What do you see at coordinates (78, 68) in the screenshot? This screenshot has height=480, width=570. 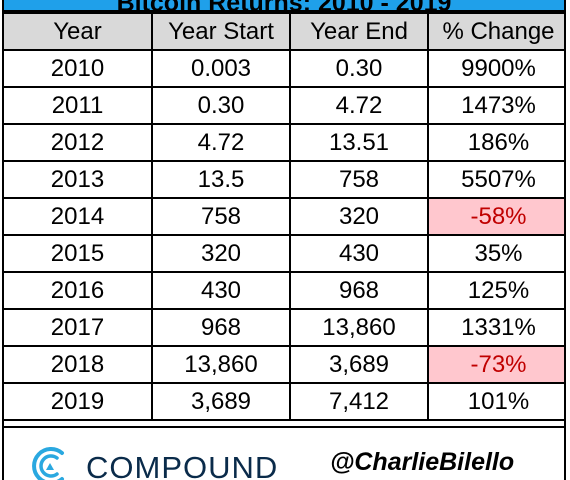 I see `cell-year: 2010` at bounding box center [78, 68].